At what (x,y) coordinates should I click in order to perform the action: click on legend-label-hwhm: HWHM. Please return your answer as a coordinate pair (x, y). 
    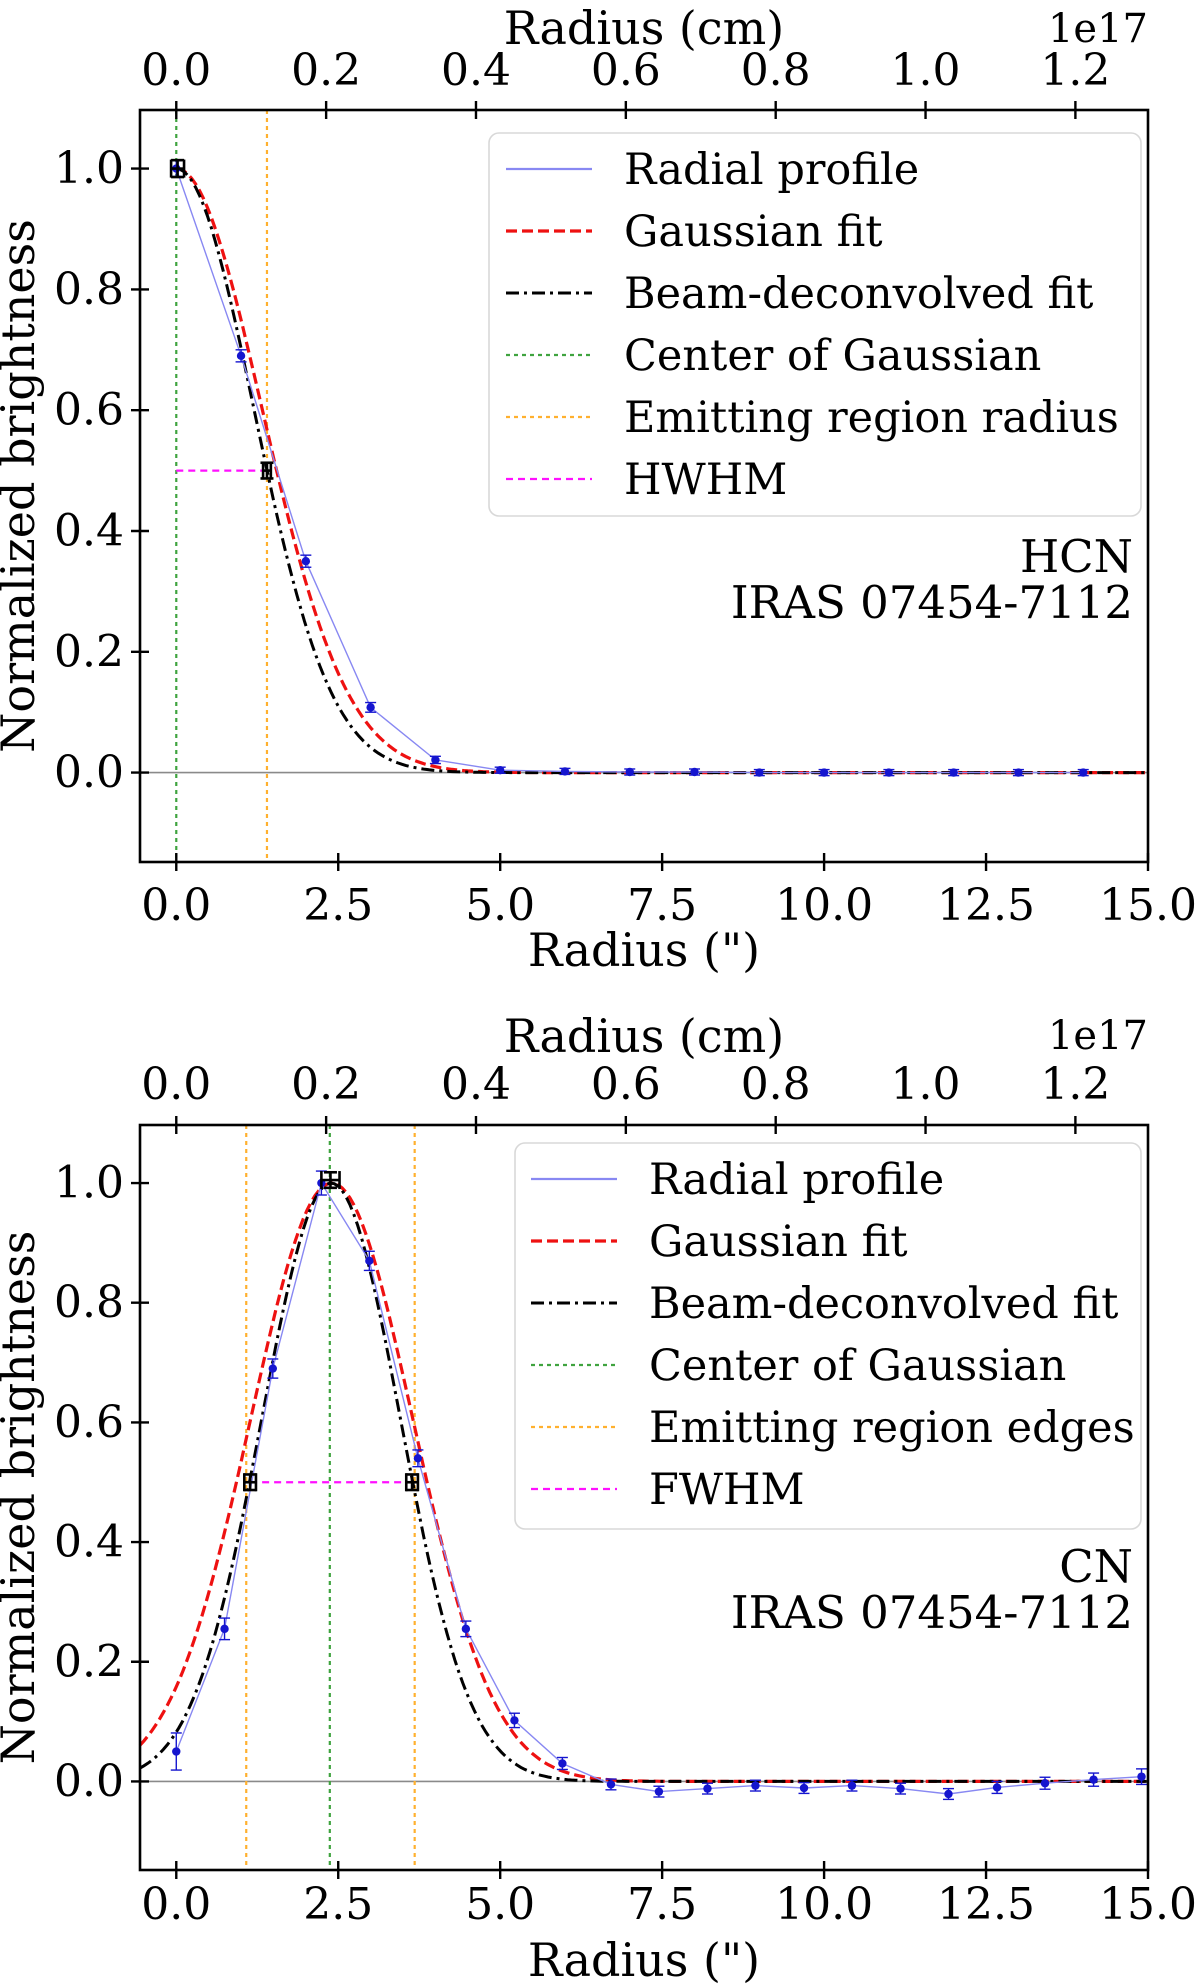
    Looking at the image, I should click on (705, 480).